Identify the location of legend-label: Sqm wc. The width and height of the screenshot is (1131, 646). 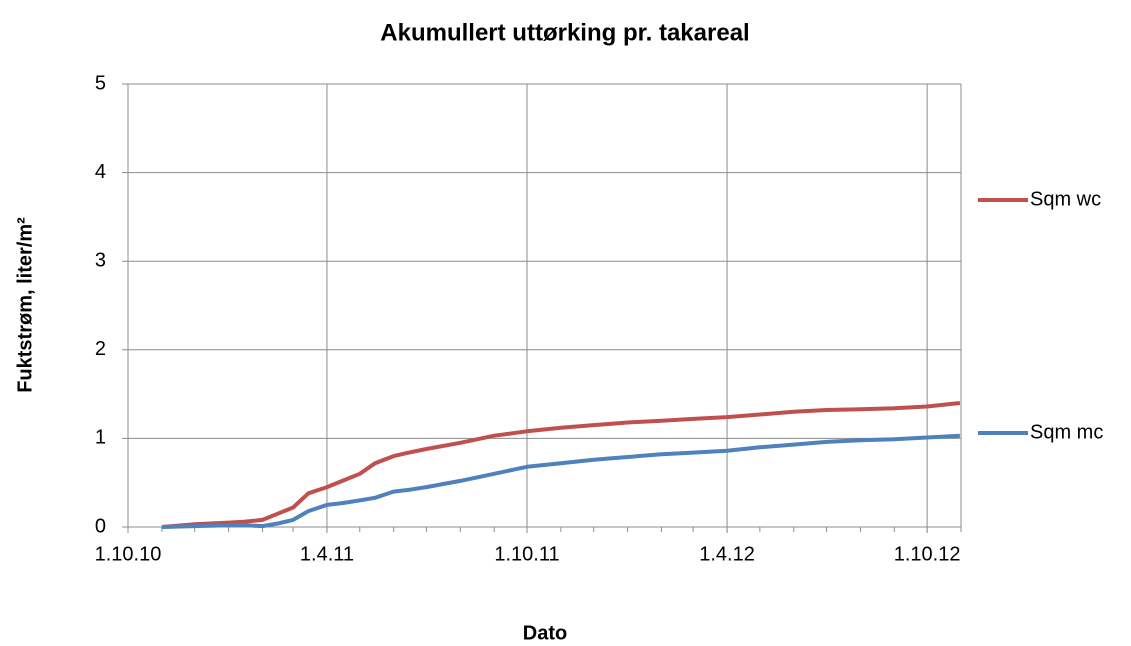
(1065, 199).